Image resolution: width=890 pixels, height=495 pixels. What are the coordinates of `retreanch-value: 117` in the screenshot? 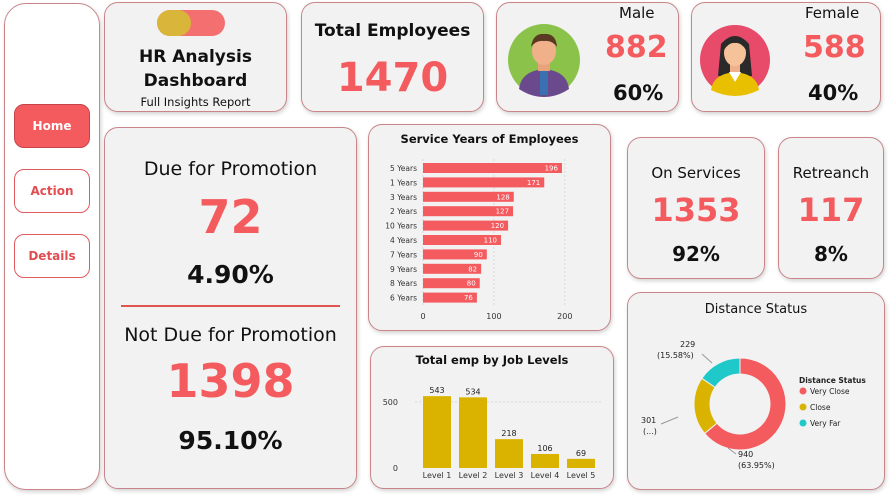 It's located at (831, 210).